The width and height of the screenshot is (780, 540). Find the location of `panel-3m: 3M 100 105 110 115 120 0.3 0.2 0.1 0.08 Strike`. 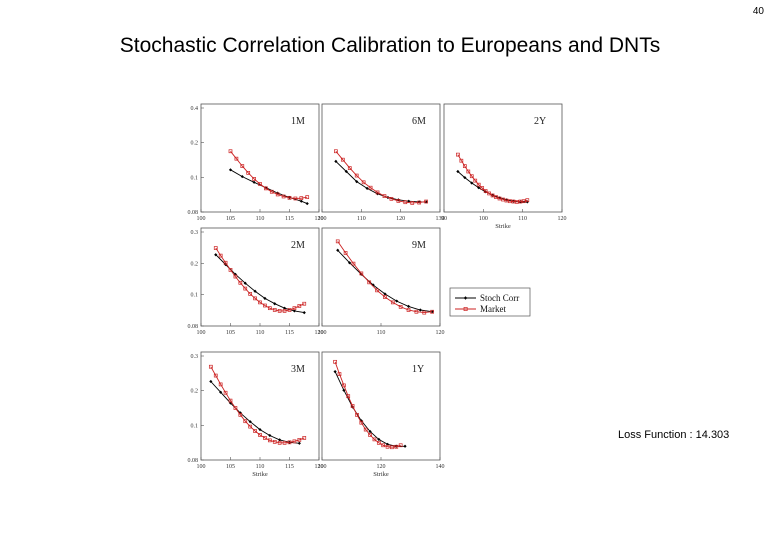

panel-3m: 3M 100 105 110 115 120 0.3 0.2 0.1 0.08 Strike is located at coordinates (256, 414).